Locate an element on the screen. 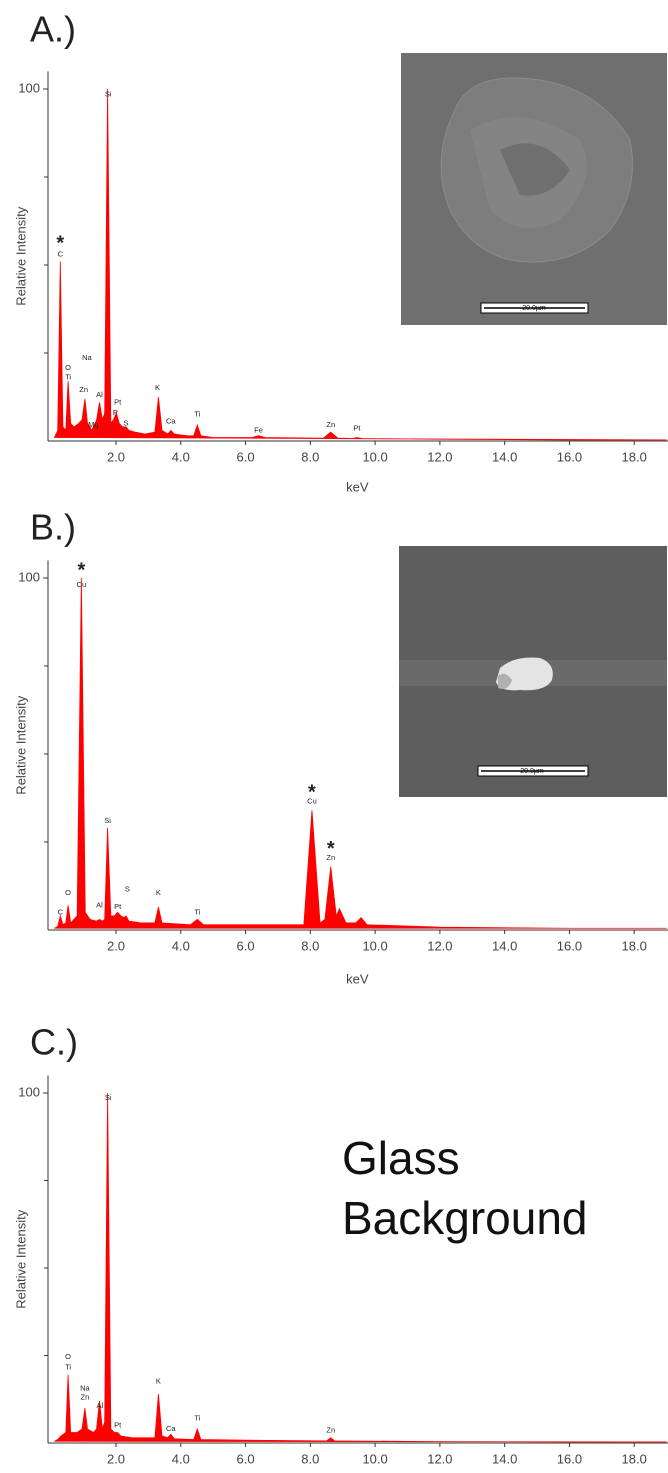 The image size is (668, 1473). panel-title: A.) is located at coordinates (53, 29).